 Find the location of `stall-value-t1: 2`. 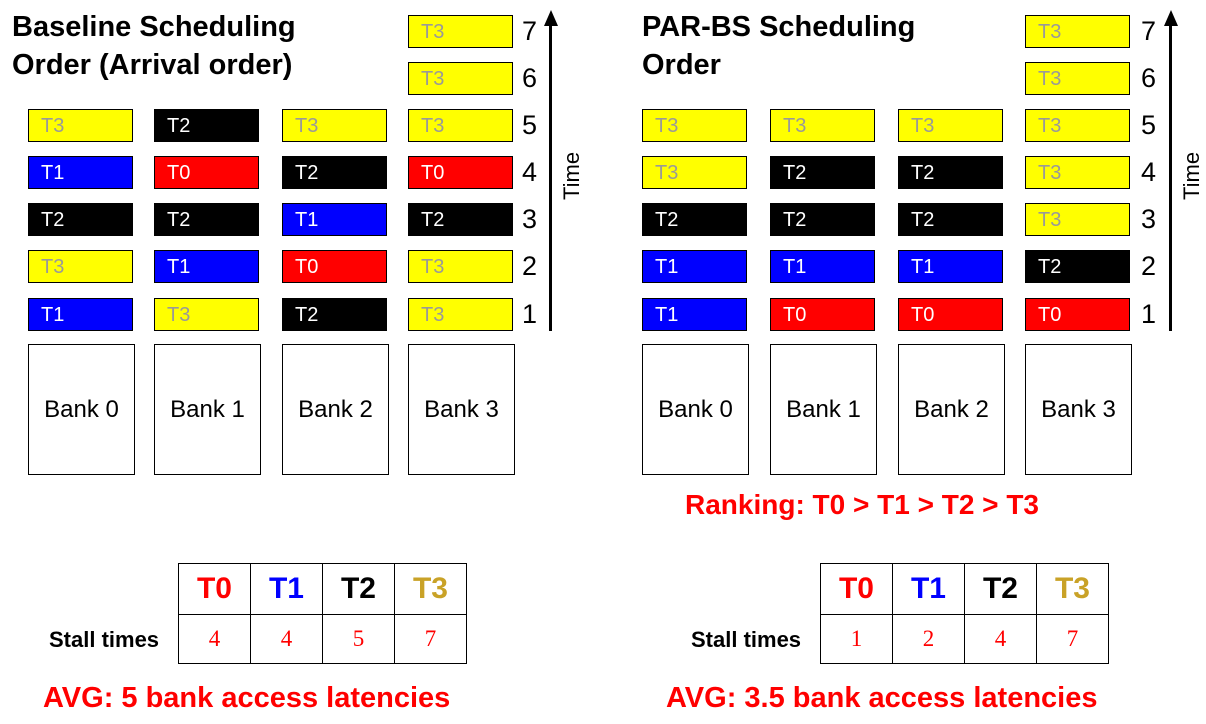

stall-value-t1: 2 is located at coordinates (928, 639).